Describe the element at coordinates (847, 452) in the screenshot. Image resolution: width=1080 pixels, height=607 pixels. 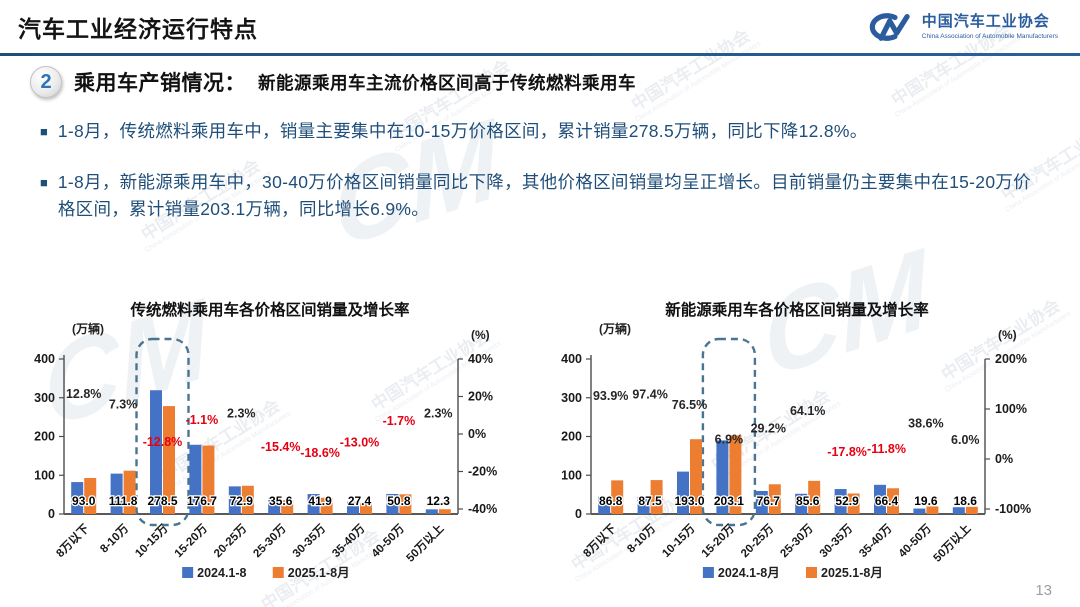
I see `growth-label: -17.8%` at that location.